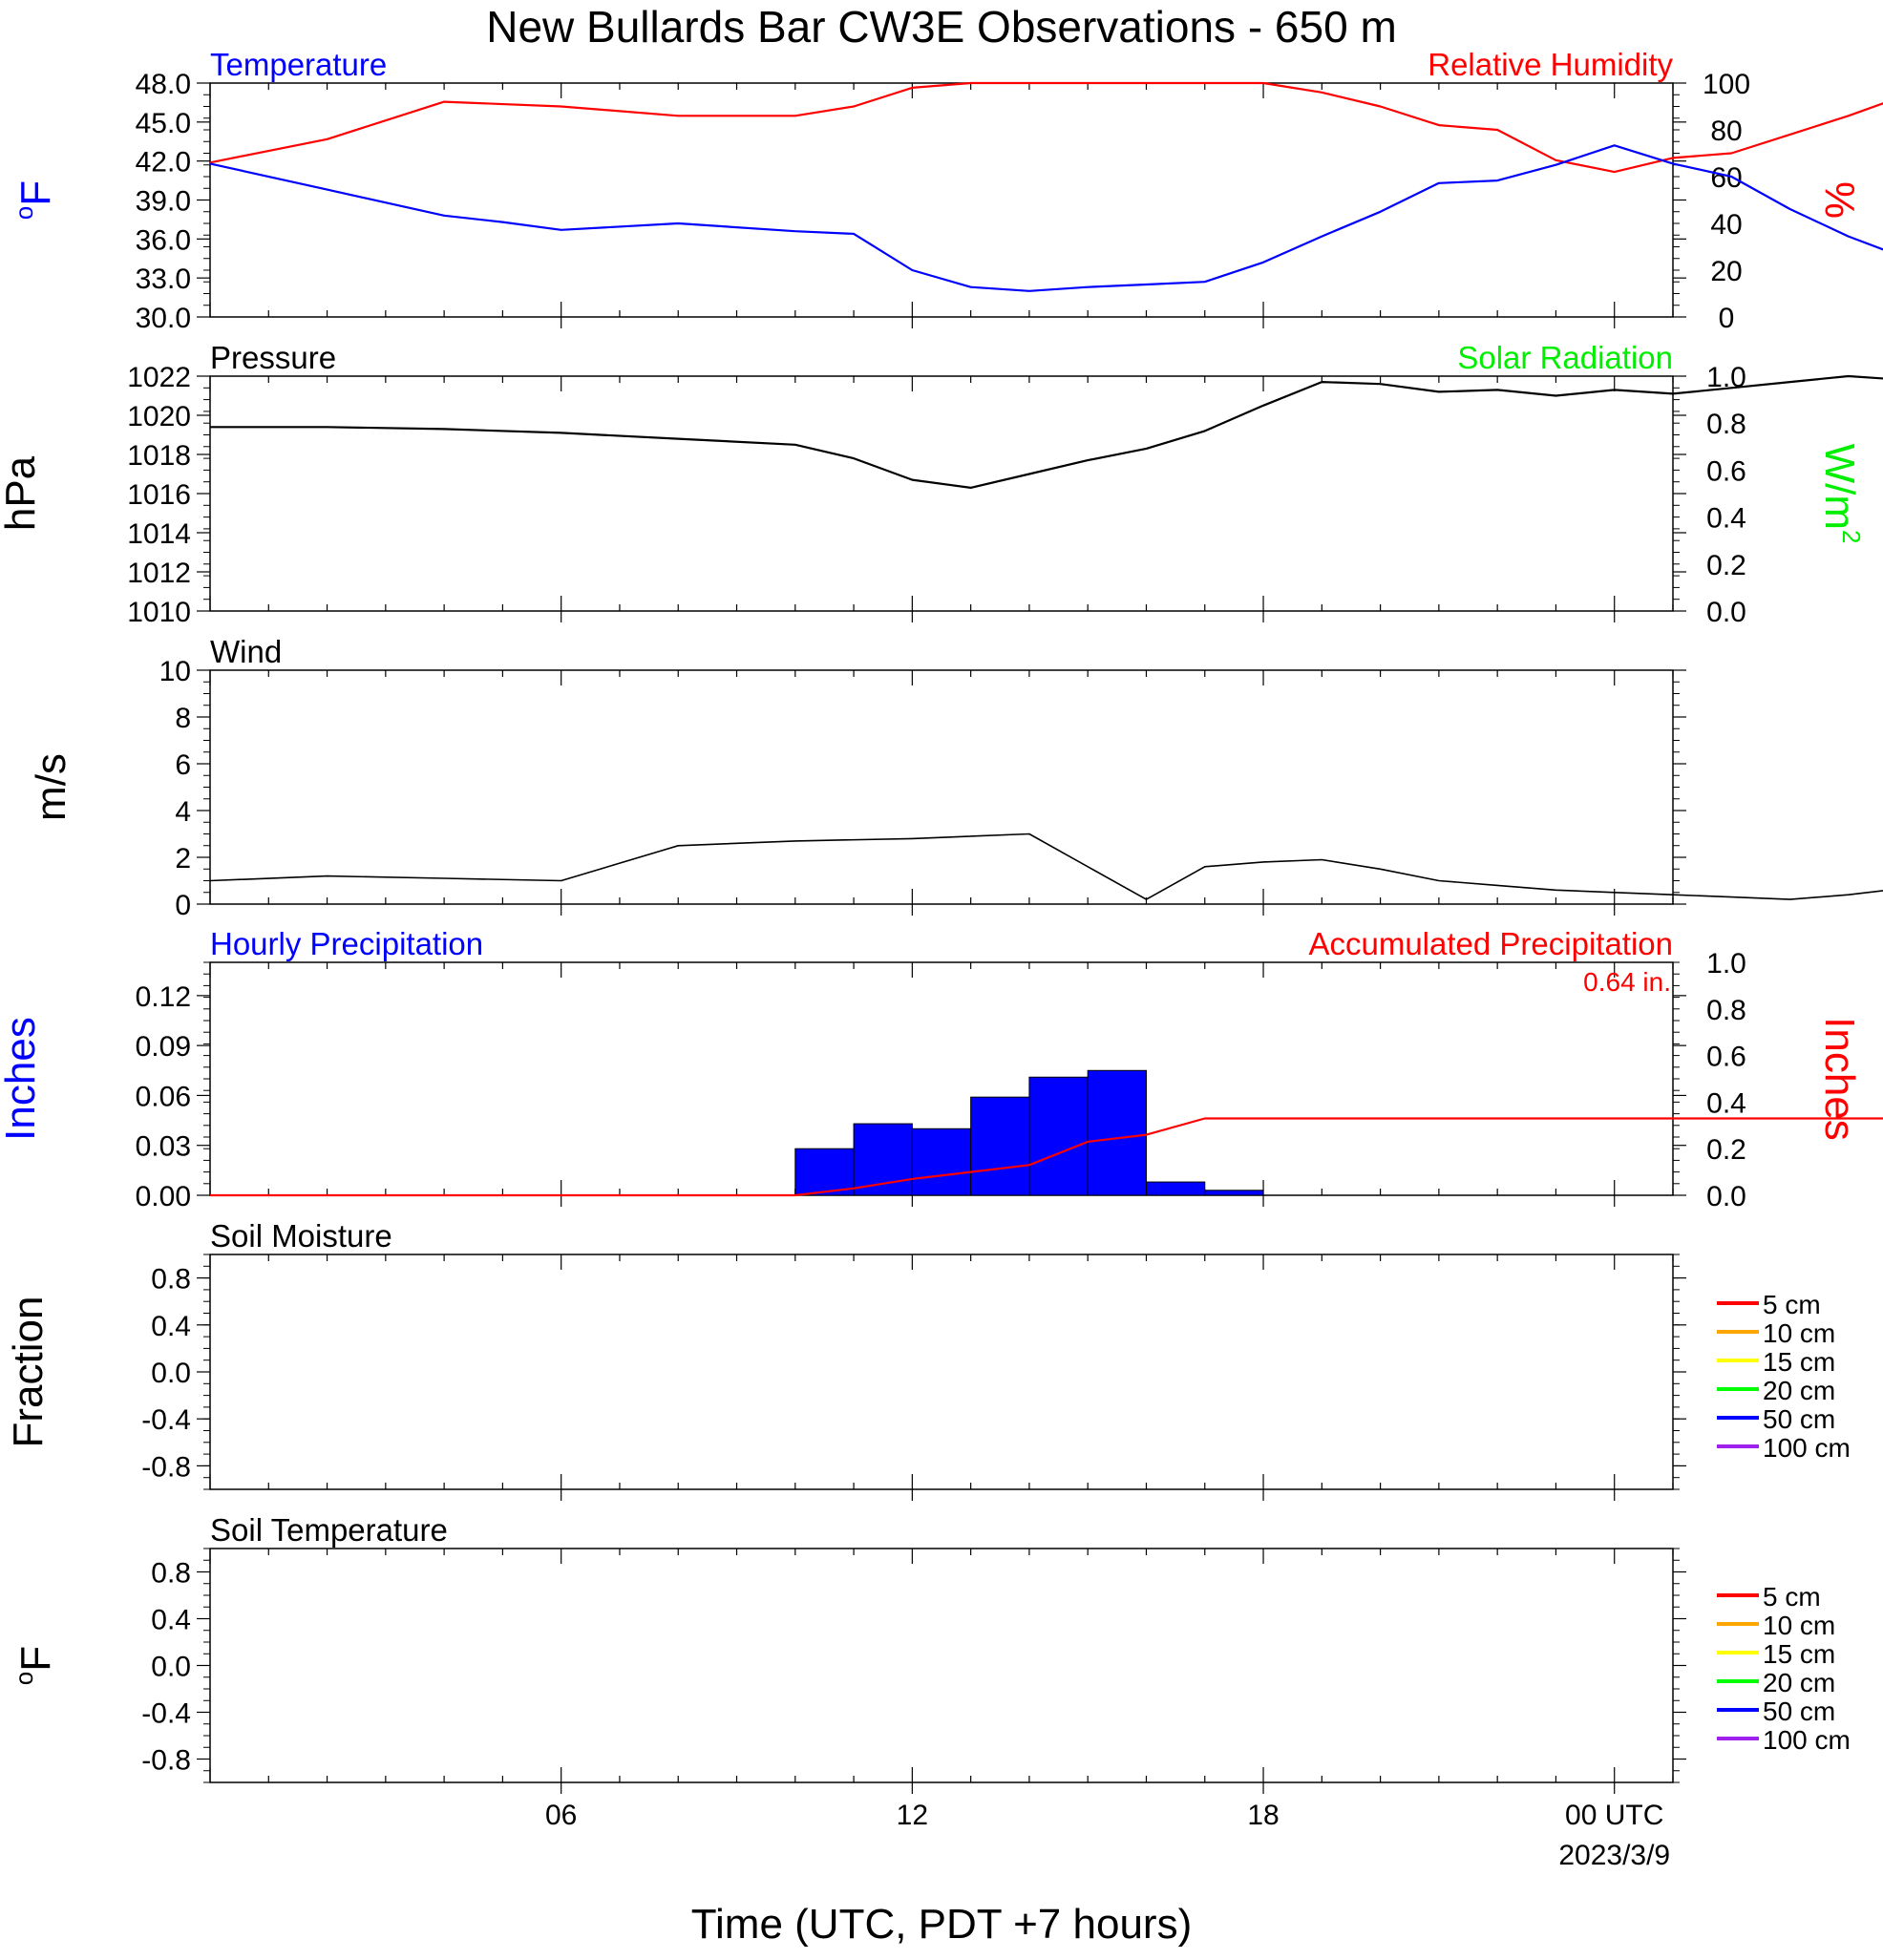 Image resolution: width=1883 pixels, height=1960 pixels. Describe the element at coordinates (1046, 218) in the screenshot. I see `temperature-line` at that location.